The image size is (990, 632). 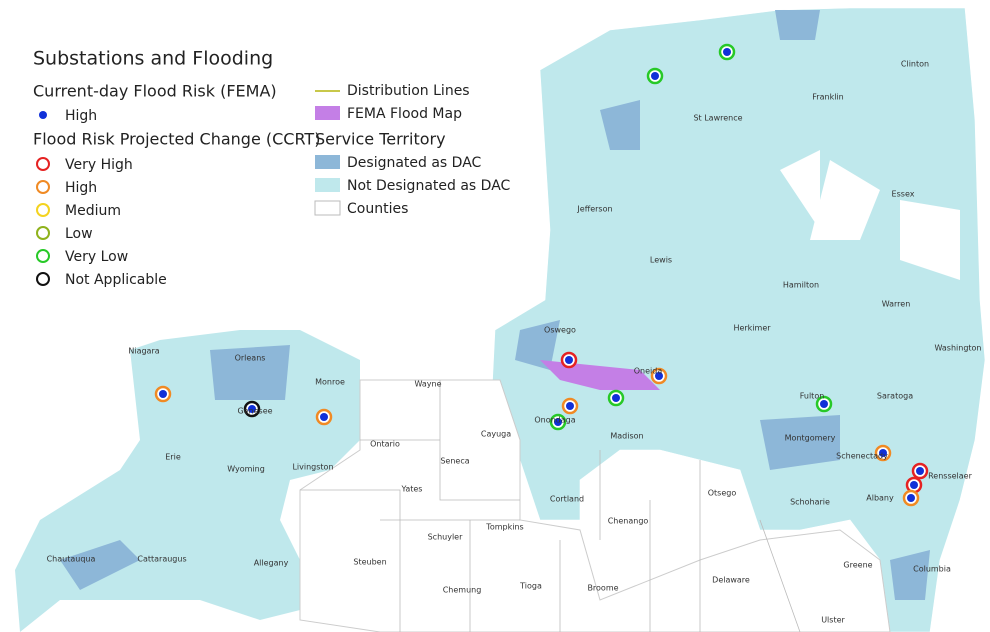 I want to click on legend-label: Counties, so click(x=377, y=209).